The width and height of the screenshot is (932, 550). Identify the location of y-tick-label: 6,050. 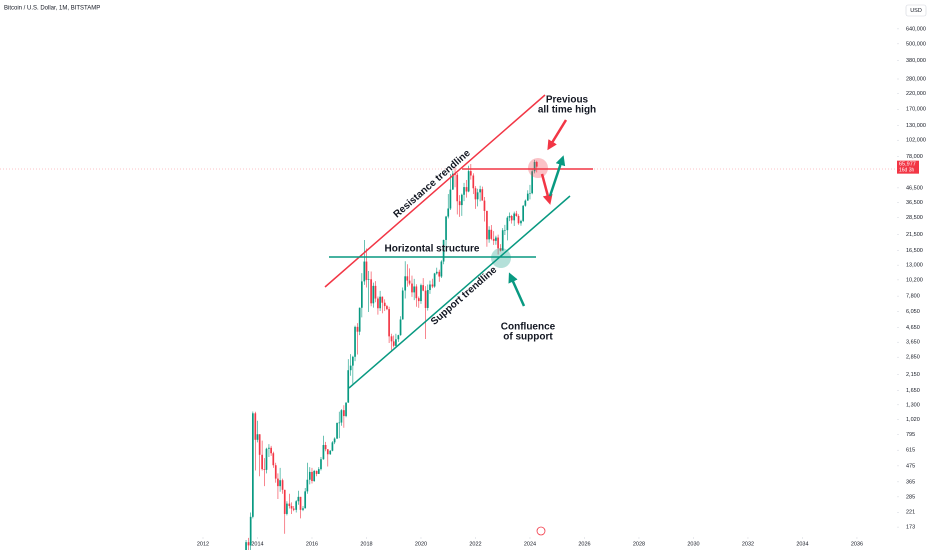
(913, 312).